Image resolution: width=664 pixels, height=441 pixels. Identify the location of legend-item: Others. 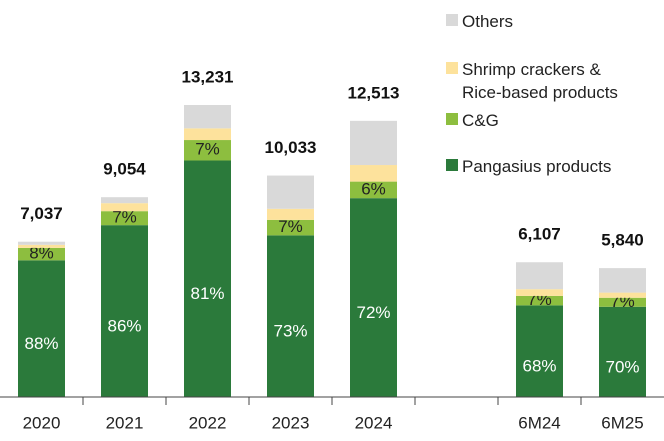
(479, 21).